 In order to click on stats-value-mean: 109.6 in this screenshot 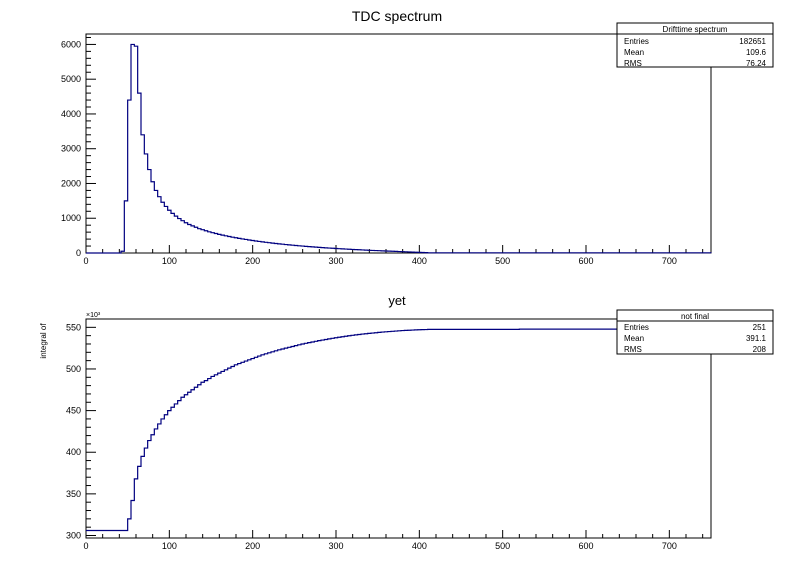, I will do `click(756, 52)`.